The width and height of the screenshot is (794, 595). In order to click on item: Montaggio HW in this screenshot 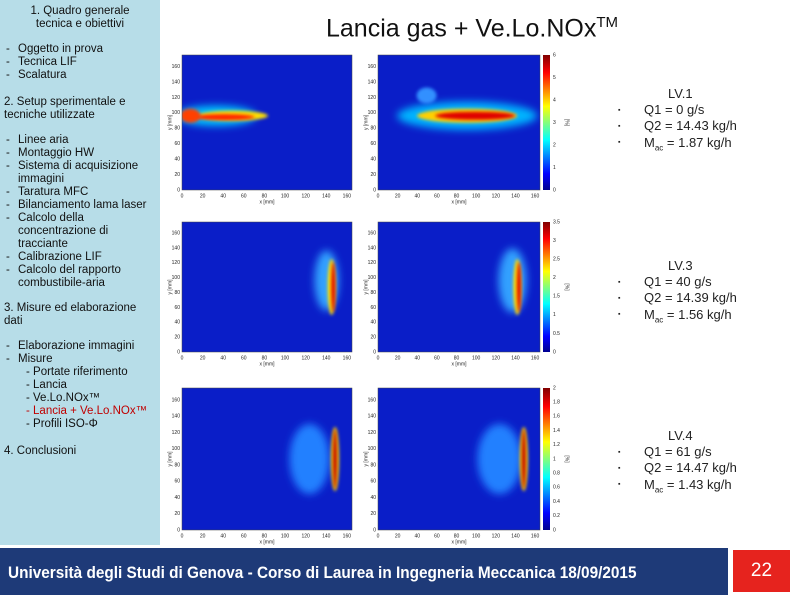, I will do `click(83, 153)`.